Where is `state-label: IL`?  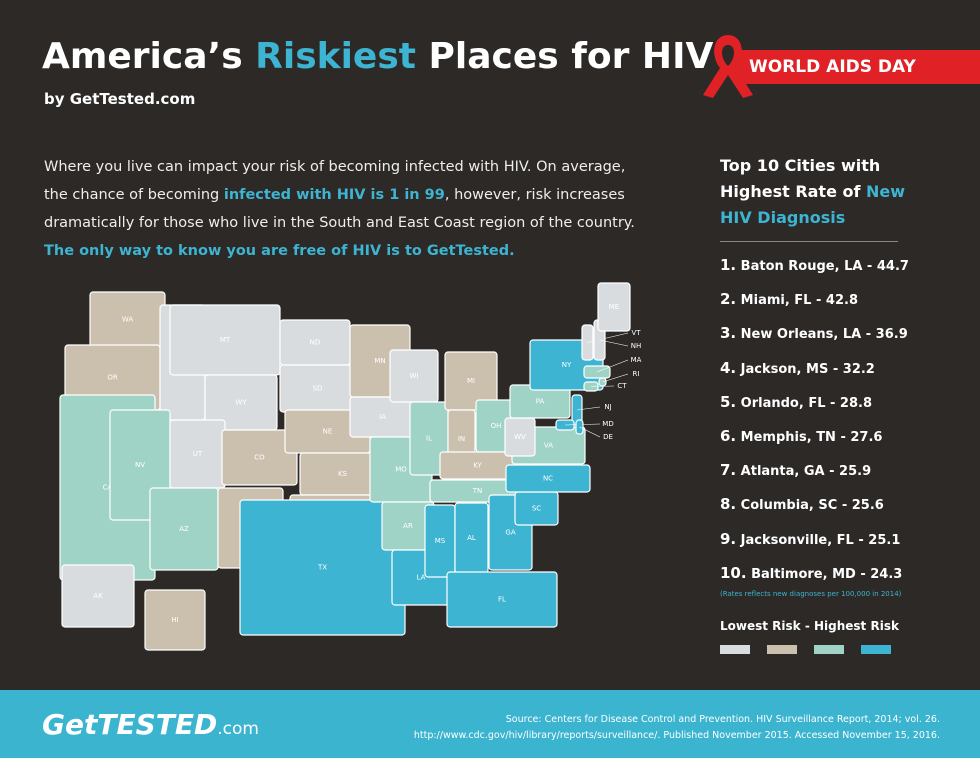 state-label: IL is located at coordinates (429, 439).